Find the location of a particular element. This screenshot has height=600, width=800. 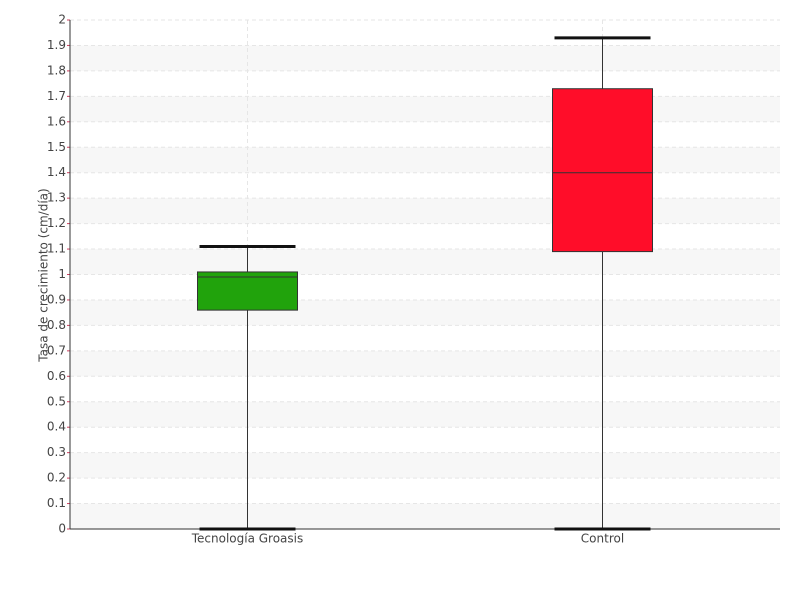

y-tick-label: 1.8 is located at coordinates (56, 70).